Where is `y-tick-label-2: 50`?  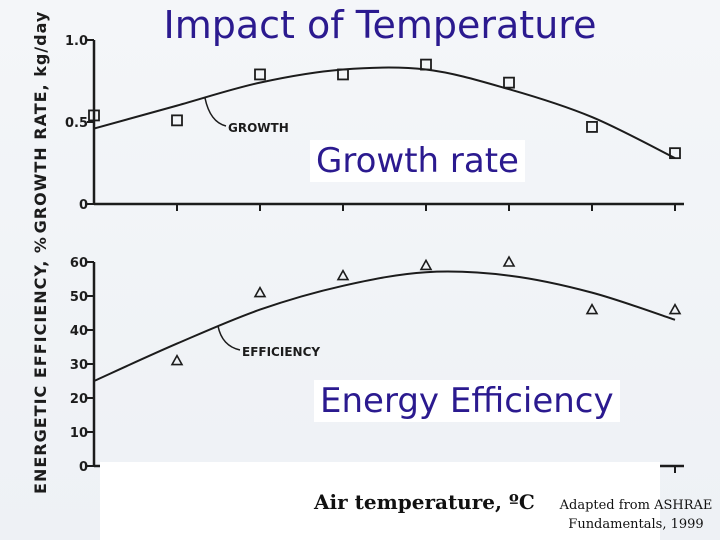 y-tick-label-2: 50 is located at coordinates (79, 297).